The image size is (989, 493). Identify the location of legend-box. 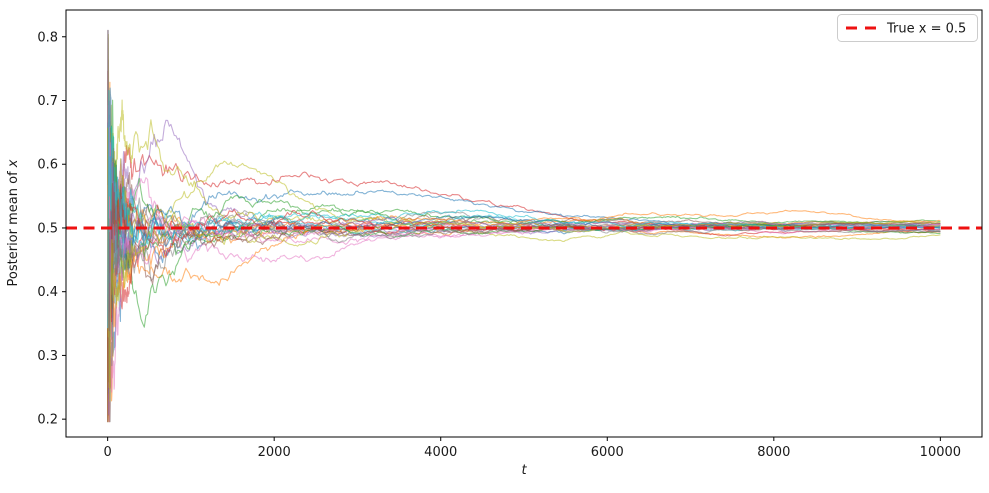
(907, 28).